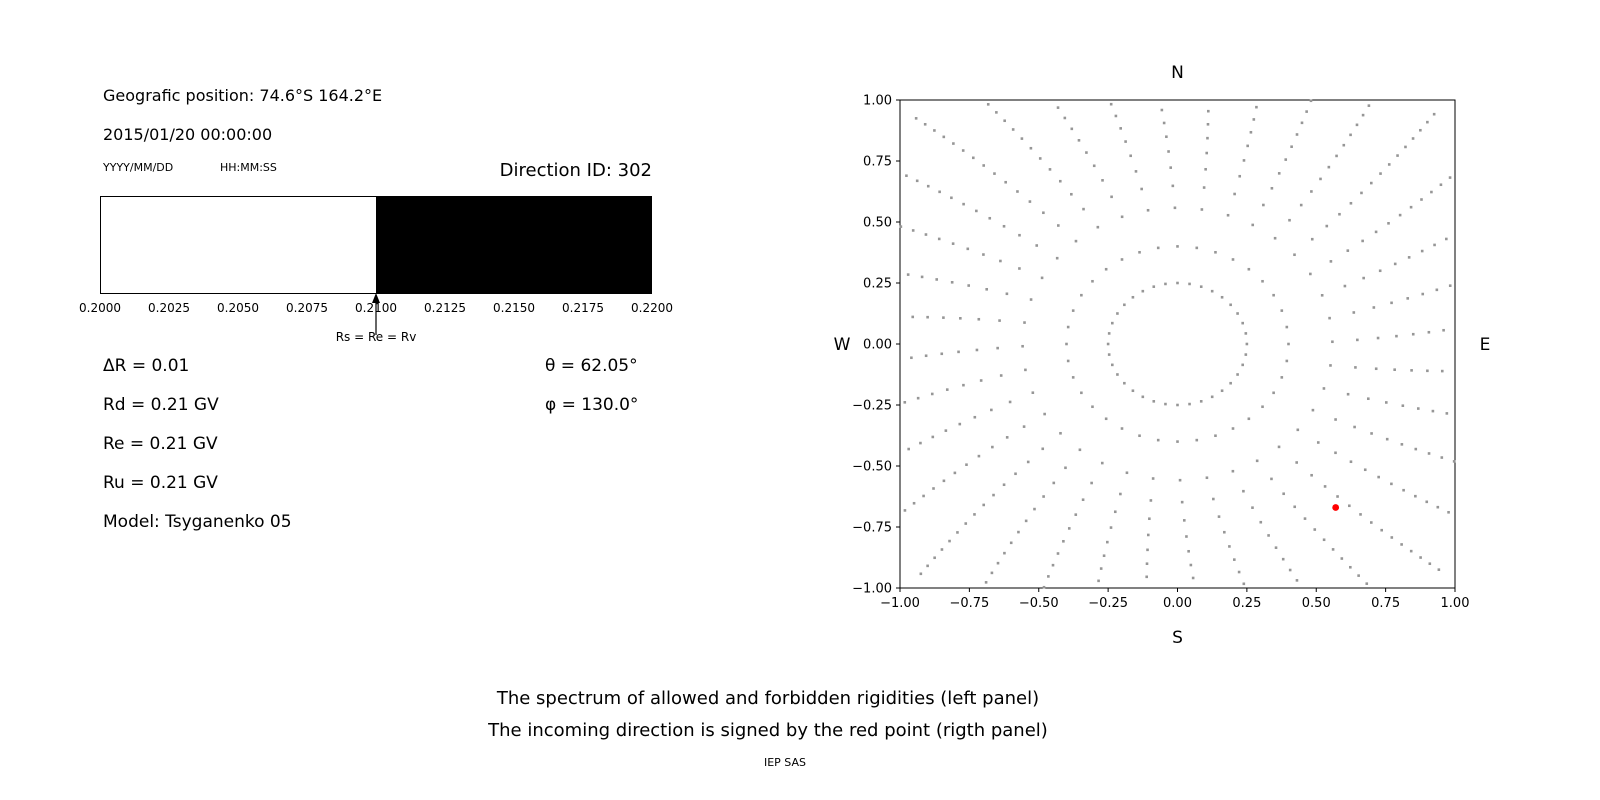  Describe the element at coordinates (248, 167) in the screenshot. I see `time-format-label: HH:MM:SS` at that location.